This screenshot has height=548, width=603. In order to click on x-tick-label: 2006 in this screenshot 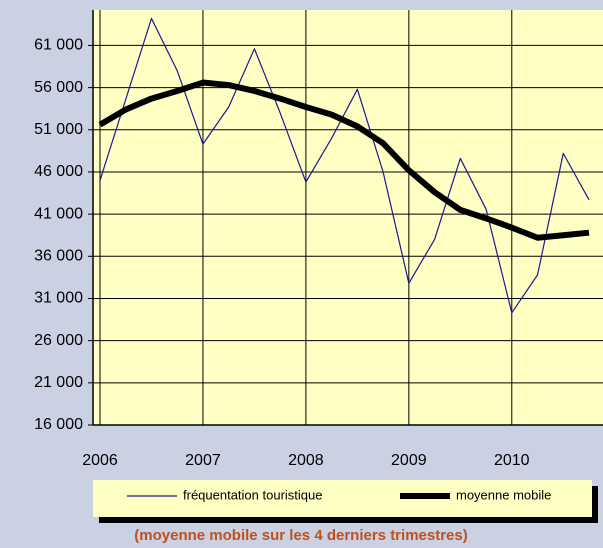, I will do `click(100, 460)`.